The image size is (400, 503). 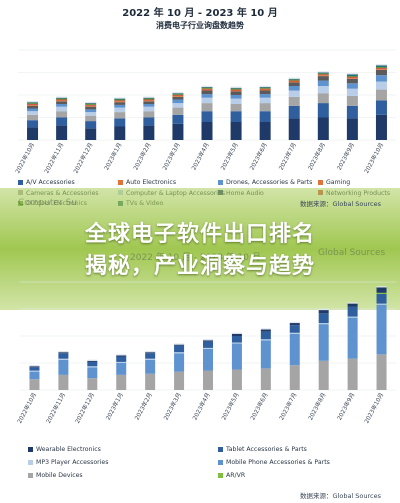 I want to click on x-tick-label: 2022年12月, so click(x=83, y=158).